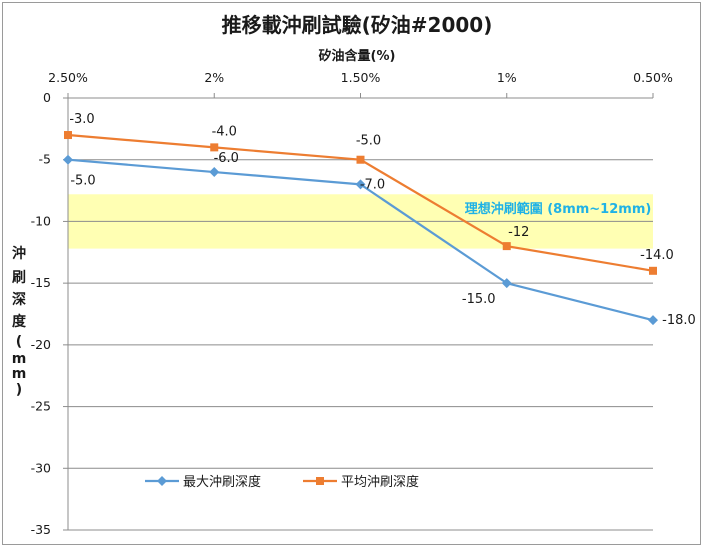 The image size is (703, 547). I want to click on x-tick-label: 2%, so click(214, 77).